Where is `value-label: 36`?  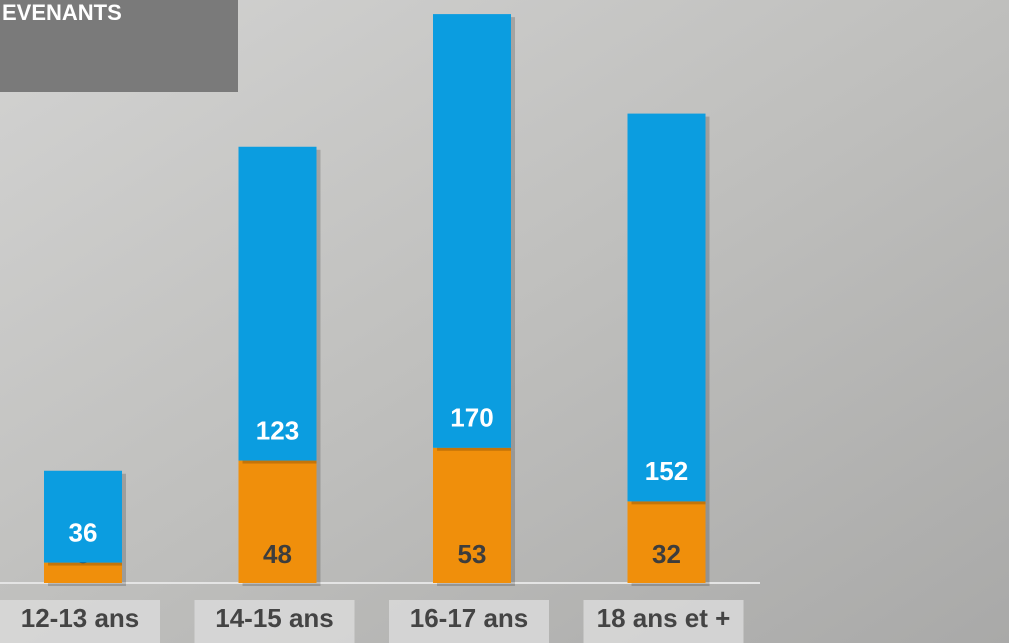 value-label: 36 is located at coordinates (83, 532).